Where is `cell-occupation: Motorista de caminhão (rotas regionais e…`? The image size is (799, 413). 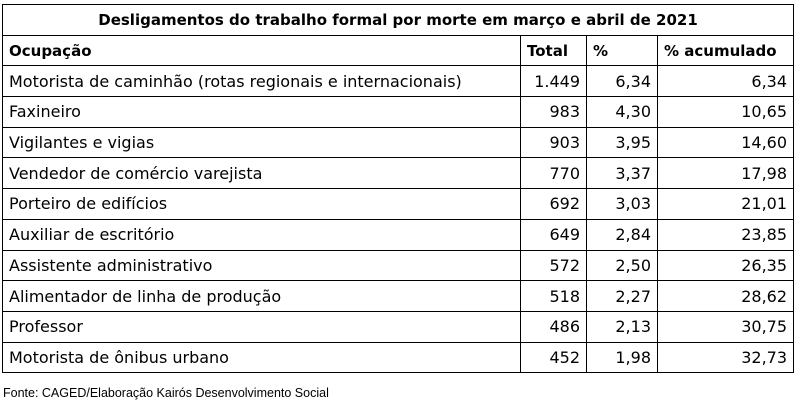
cell-occupation: Motorista de caminhão (rotas regionais e… is located at coordinates (261, 81).